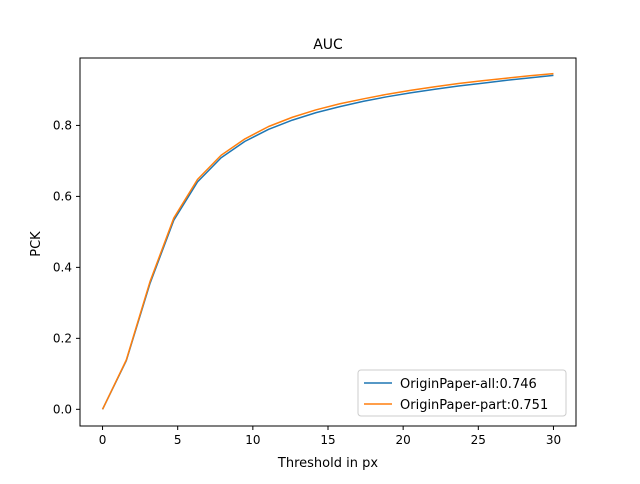  I want to click on x-tick-label: 30, so click(553, 440).